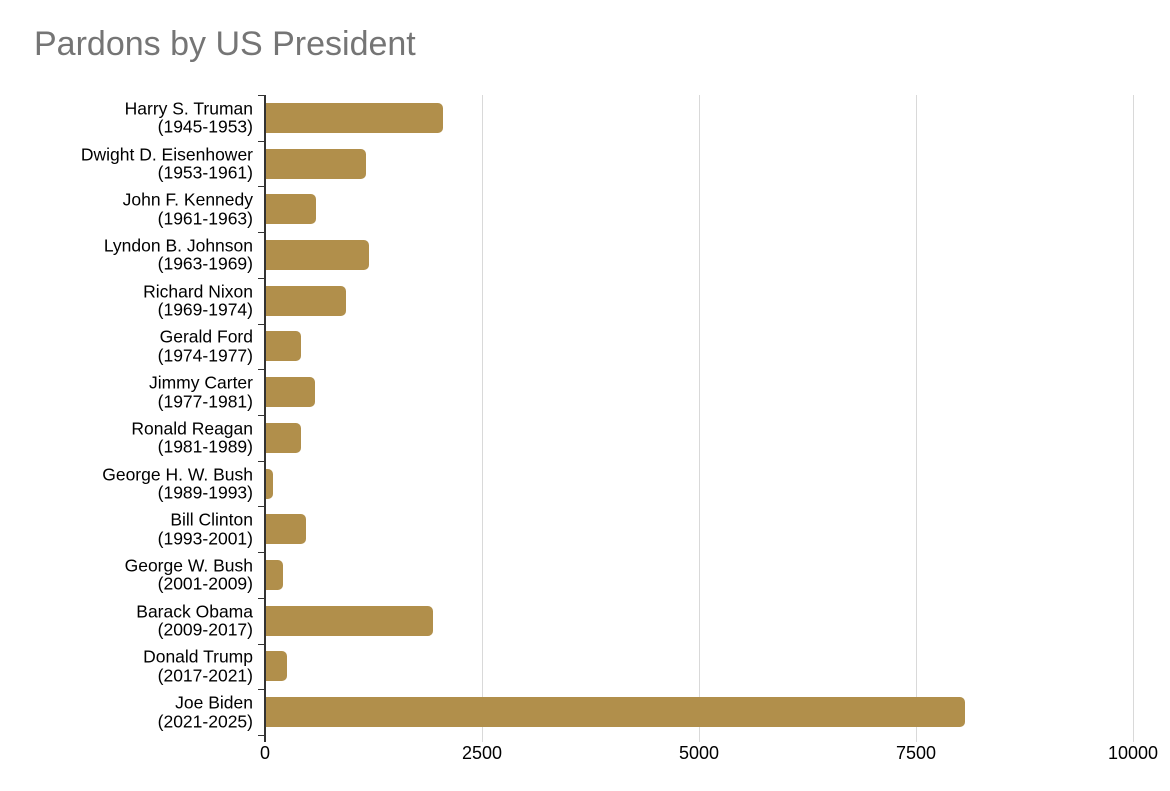 Image resolution: width=1170 pixels, height=791 pixels. I want to click on president-term-years: (2017-2021), so click(205, 675).